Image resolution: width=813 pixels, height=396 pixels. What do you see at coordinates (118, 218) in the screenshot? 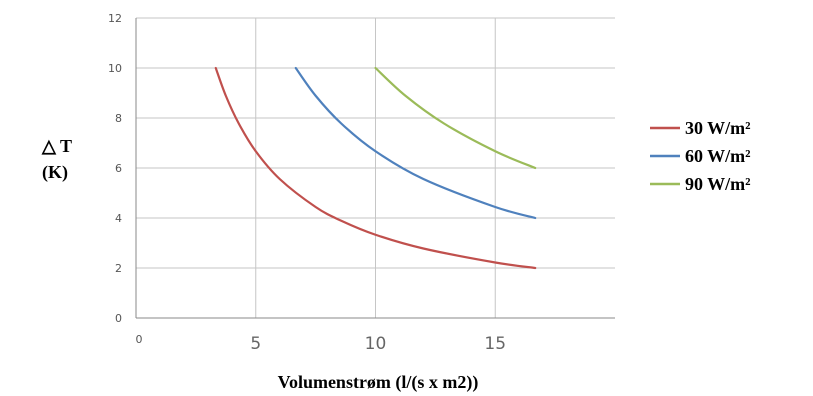
I see `y-tick-label: 4` at bounding box center [118, 218].